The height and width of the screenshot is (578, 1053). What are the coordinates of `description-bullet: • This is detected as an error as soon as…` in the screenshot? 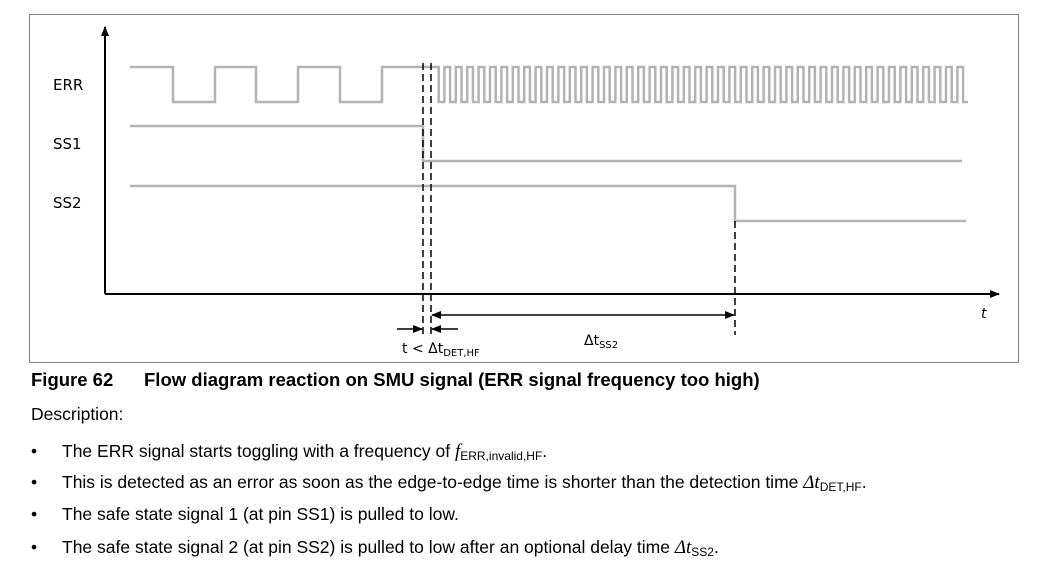 It's located at (449, 483).